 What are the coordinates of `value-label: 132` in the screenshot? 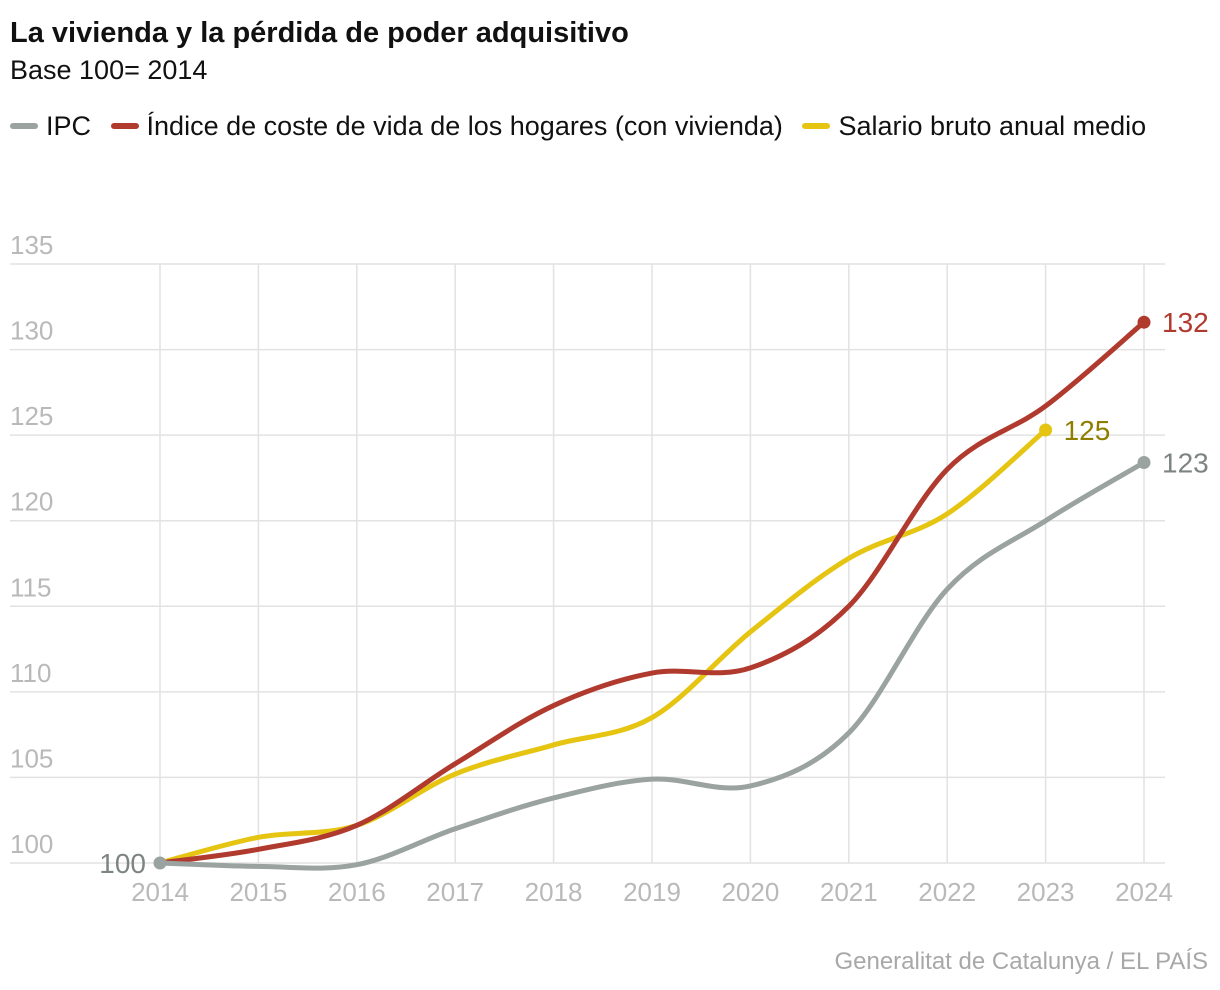 It's located at (1185, 322).